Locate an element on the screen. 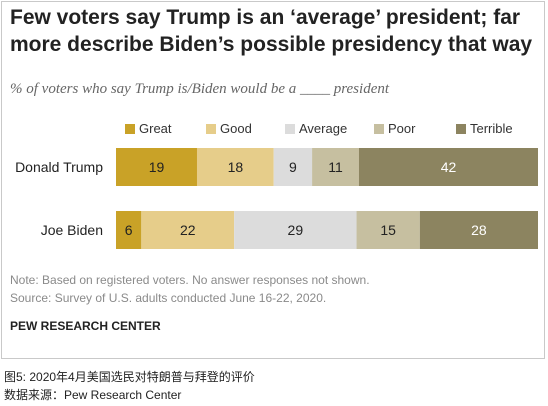  bar-joe-biden-good is located at coordinates (188, 230).